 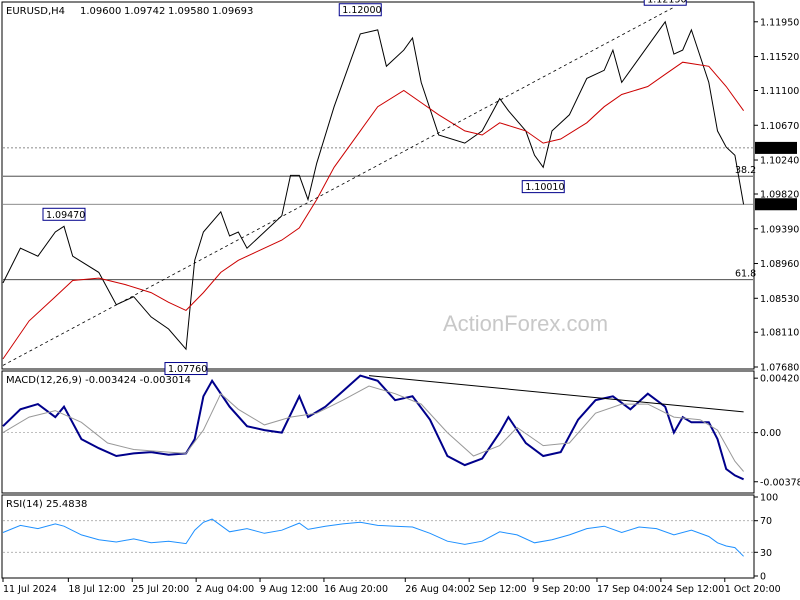 I want to click on rsi-panel, so click(x=378, y=536).